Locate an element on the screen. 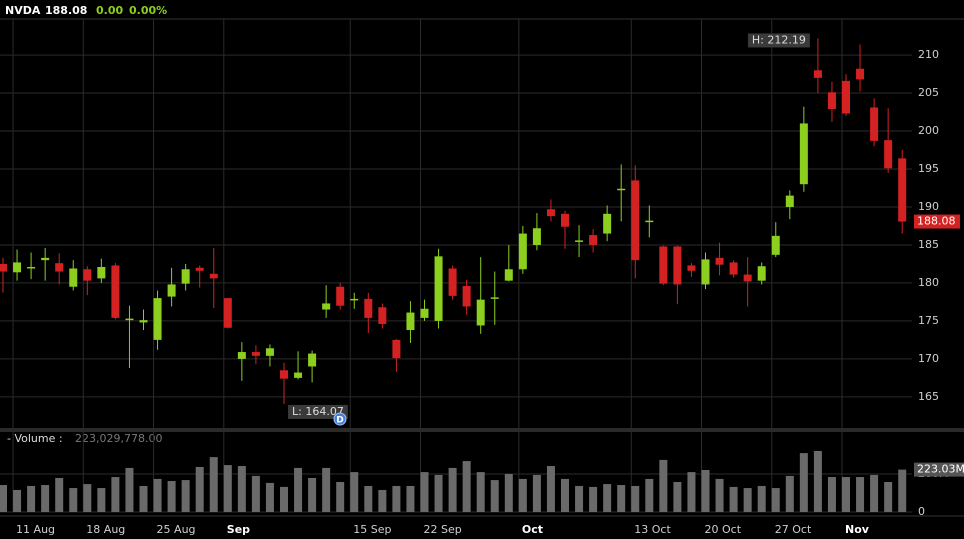  volume-value-box is located at coordinates (939, 469).